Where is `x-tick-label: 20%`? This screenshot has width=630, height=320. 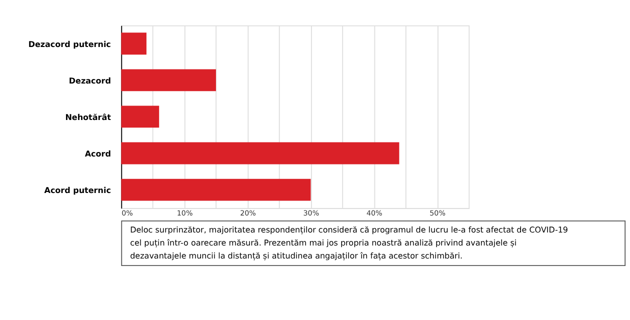
x-tick-label: 20% is located at coordinates (248, 213).